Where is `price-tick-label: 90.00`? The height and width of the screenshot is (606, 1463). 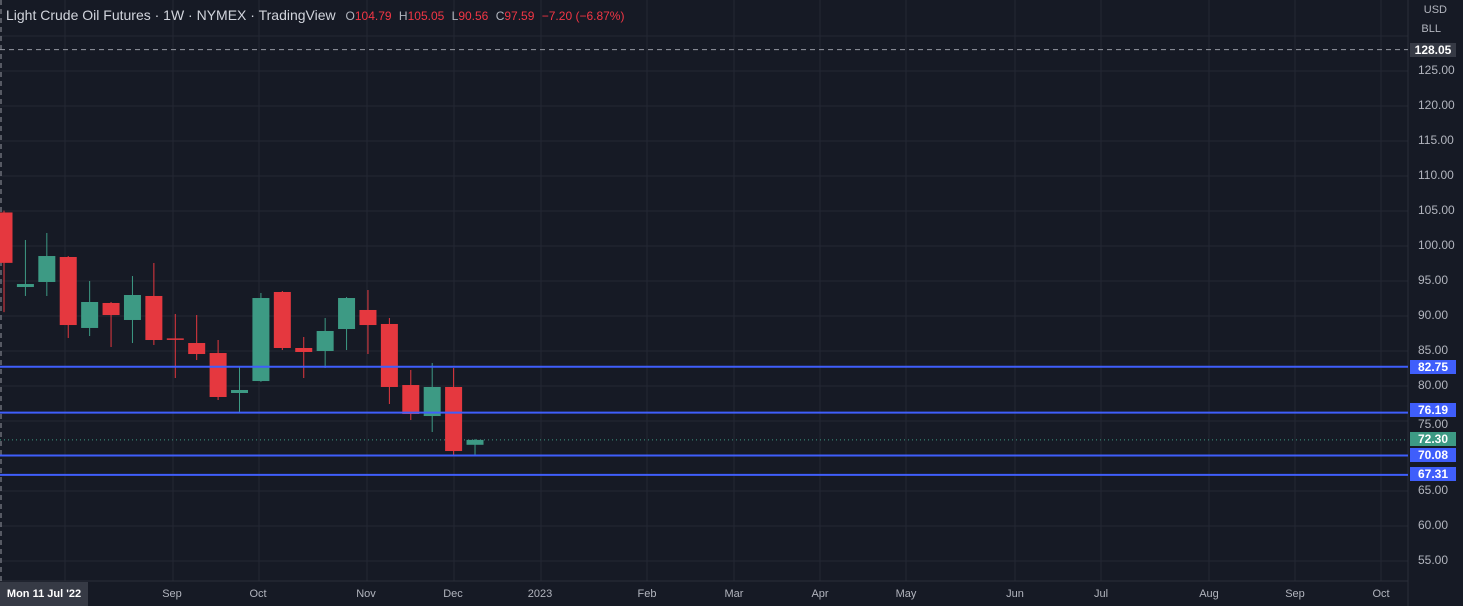
price-tick-label: 90.00 is located at coordinates (1433, 315).